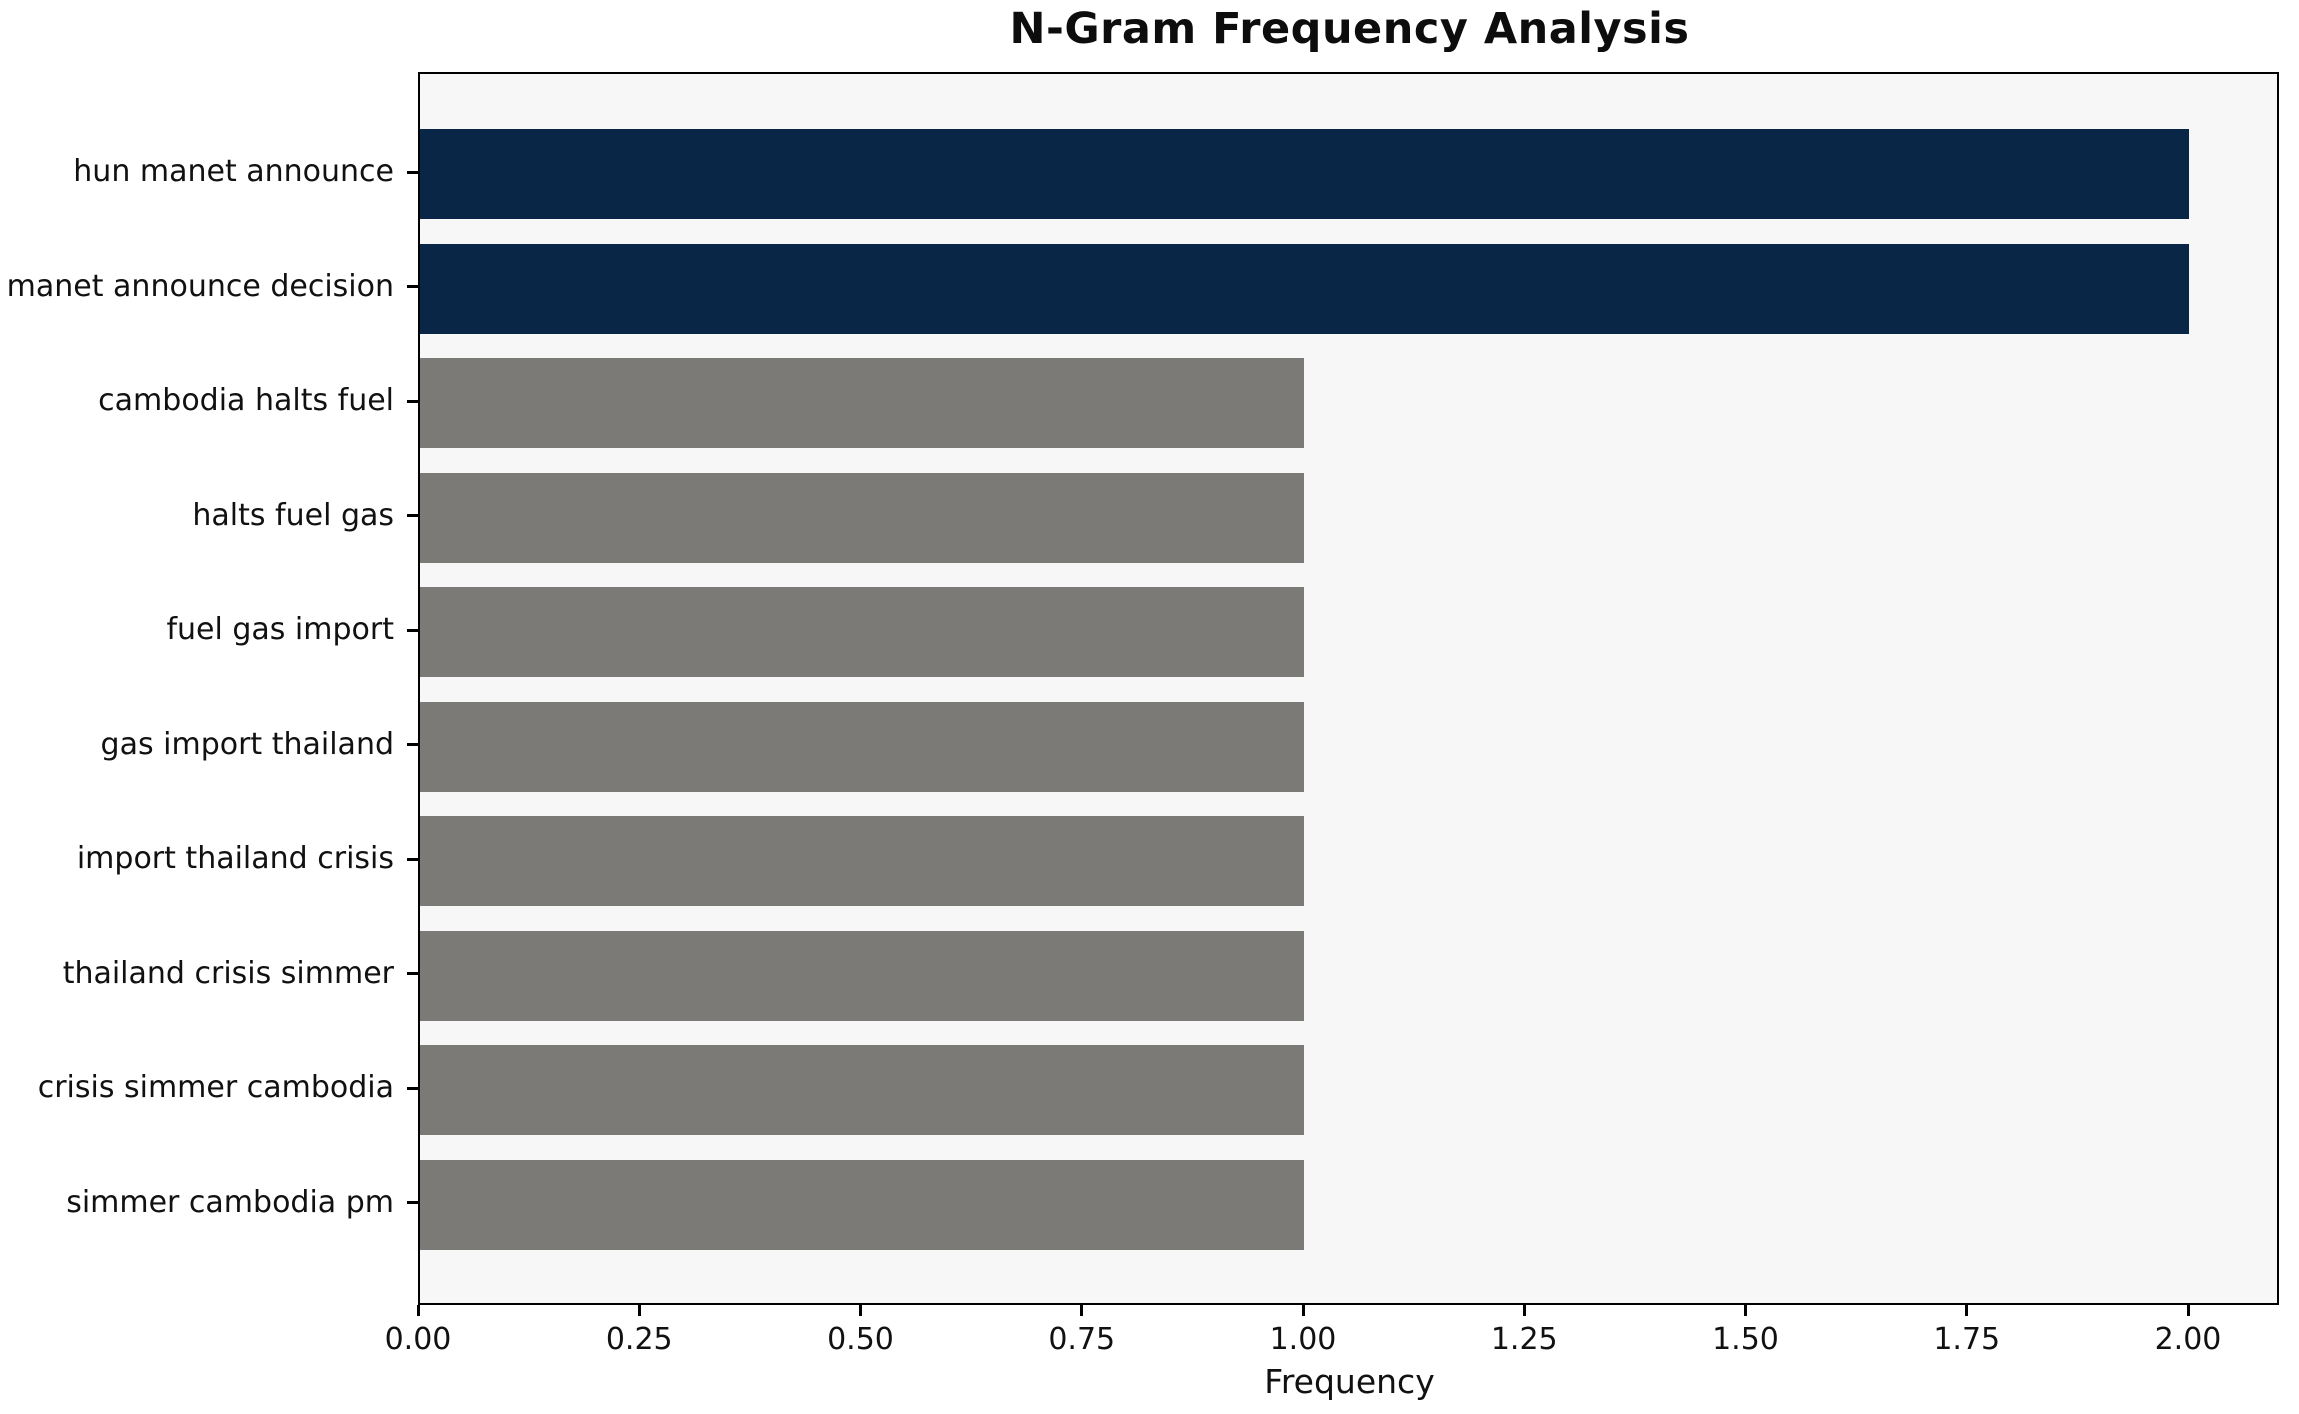 This screenshot has width=2299, height=1414. What do you see at coordinates (1082, 1339) in the screenshot?
I see `x-tick-label: 0.75` at bounding box center [1082, 1339].